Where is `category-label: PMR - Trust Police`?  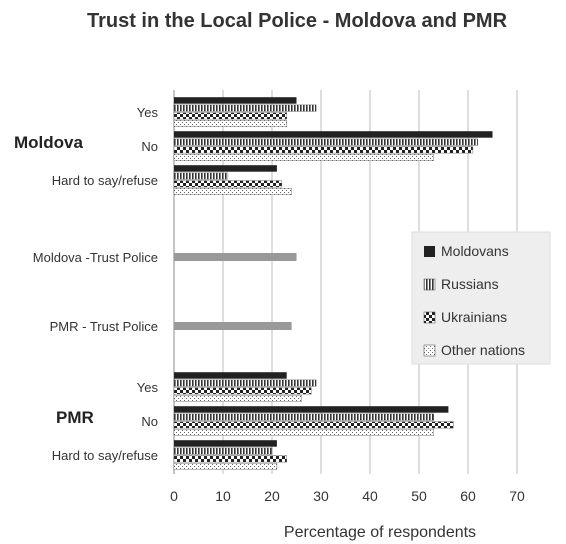 category-label: PMR - Trust Police is located at coordinates (104, 326).